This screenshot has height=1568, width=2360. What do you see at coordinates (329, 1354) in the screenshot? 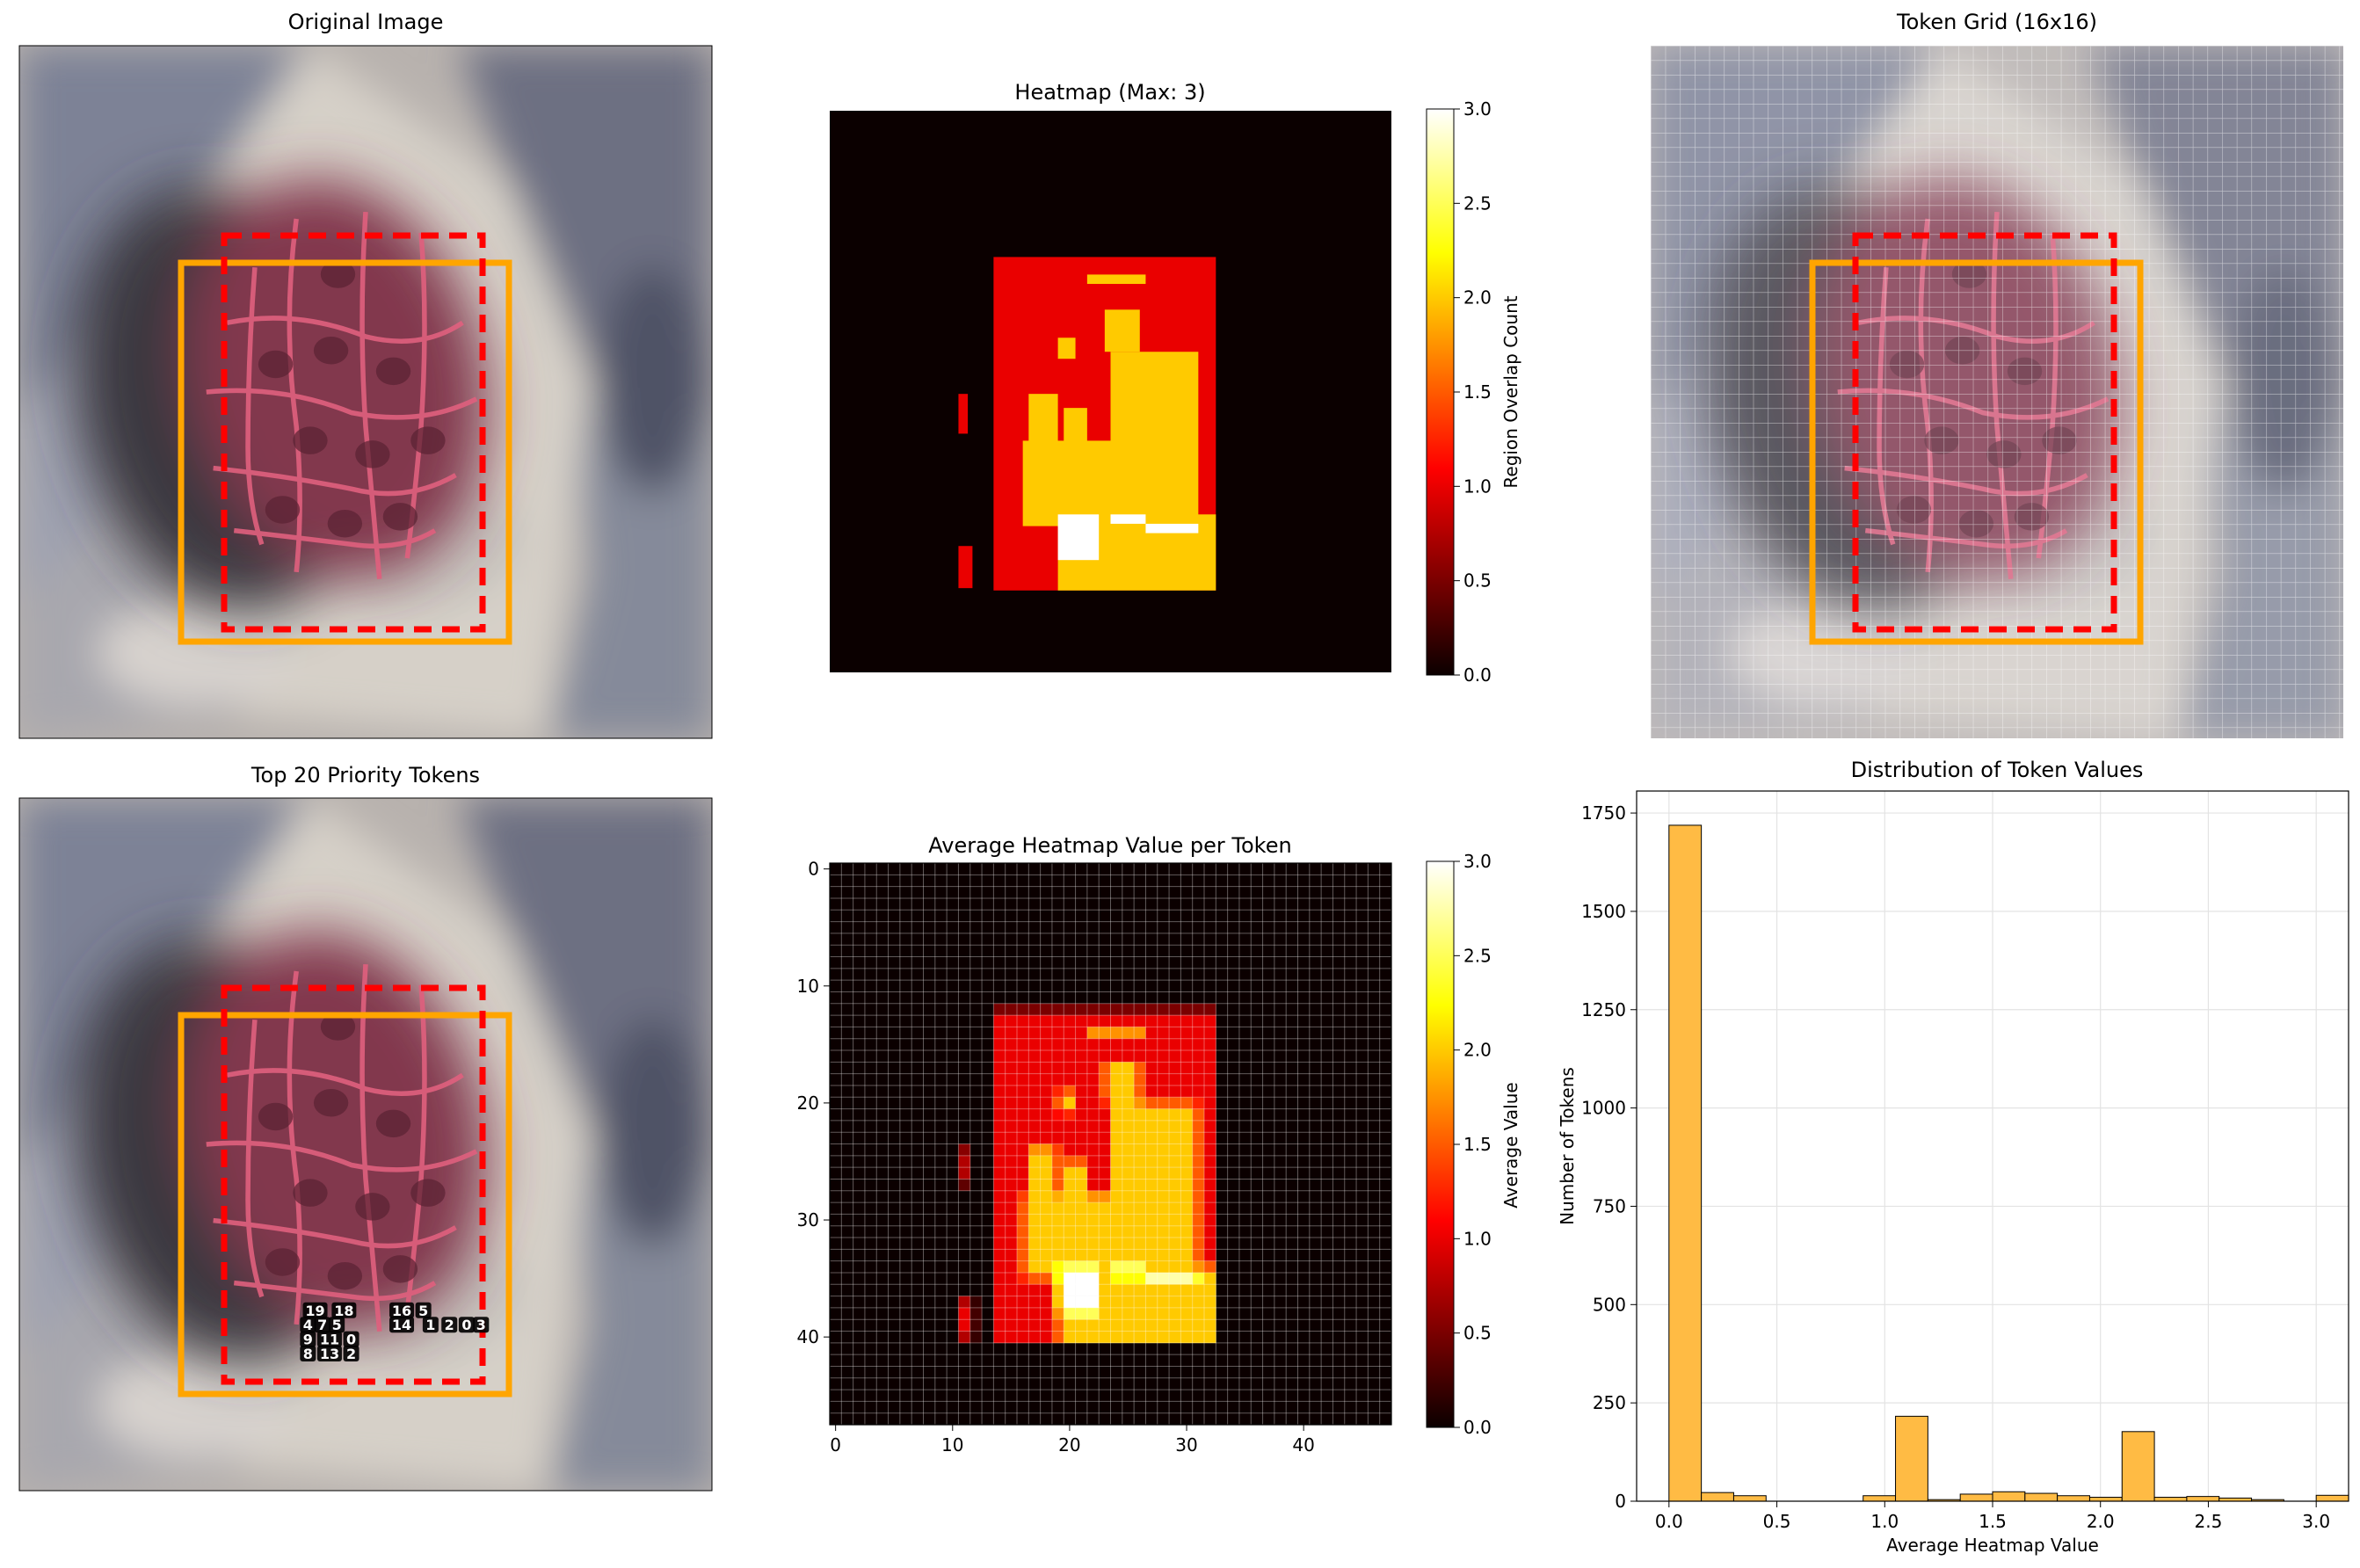
I see `priority-token-label: 13` at bounding box center [329, 1354].